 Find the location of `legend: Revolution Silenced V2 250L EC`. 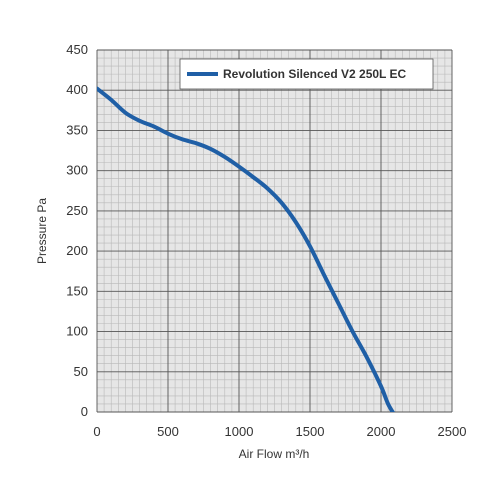

legend: Revolution Silenced V2 250L EC is located at coordinates (306, 74).